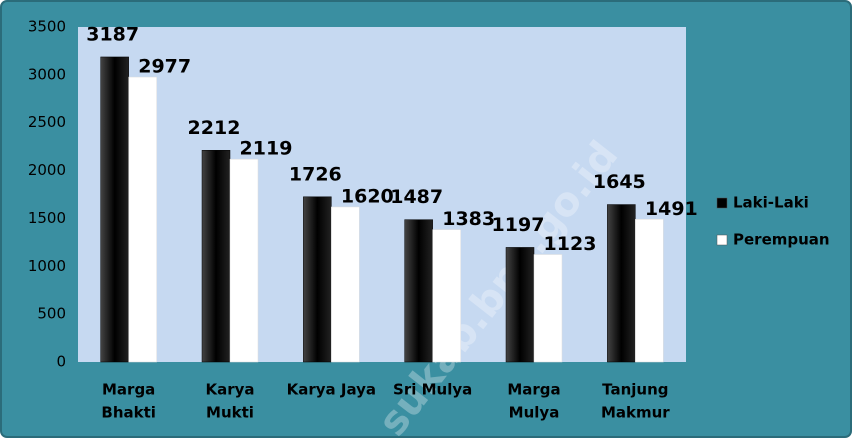  I want to click on data-label: 1645, so click(619, 182).